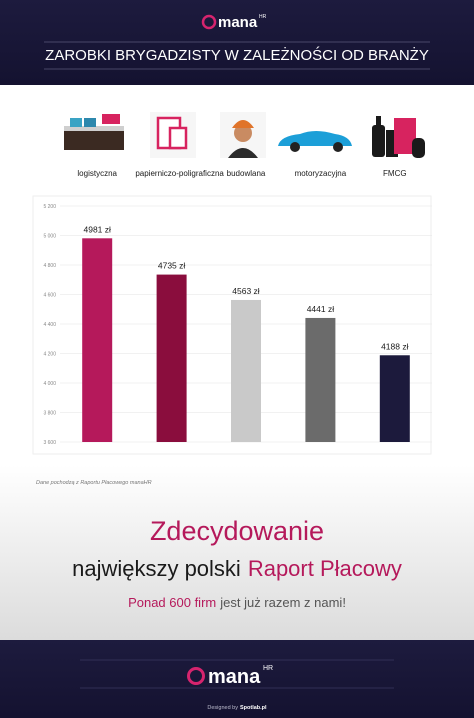 This screenshot has width=474, height=718. What do you see at coordinates (49, 384) in the screenshot?
I see `y-tick-label: 4 000` at bounding box center [49, 384].